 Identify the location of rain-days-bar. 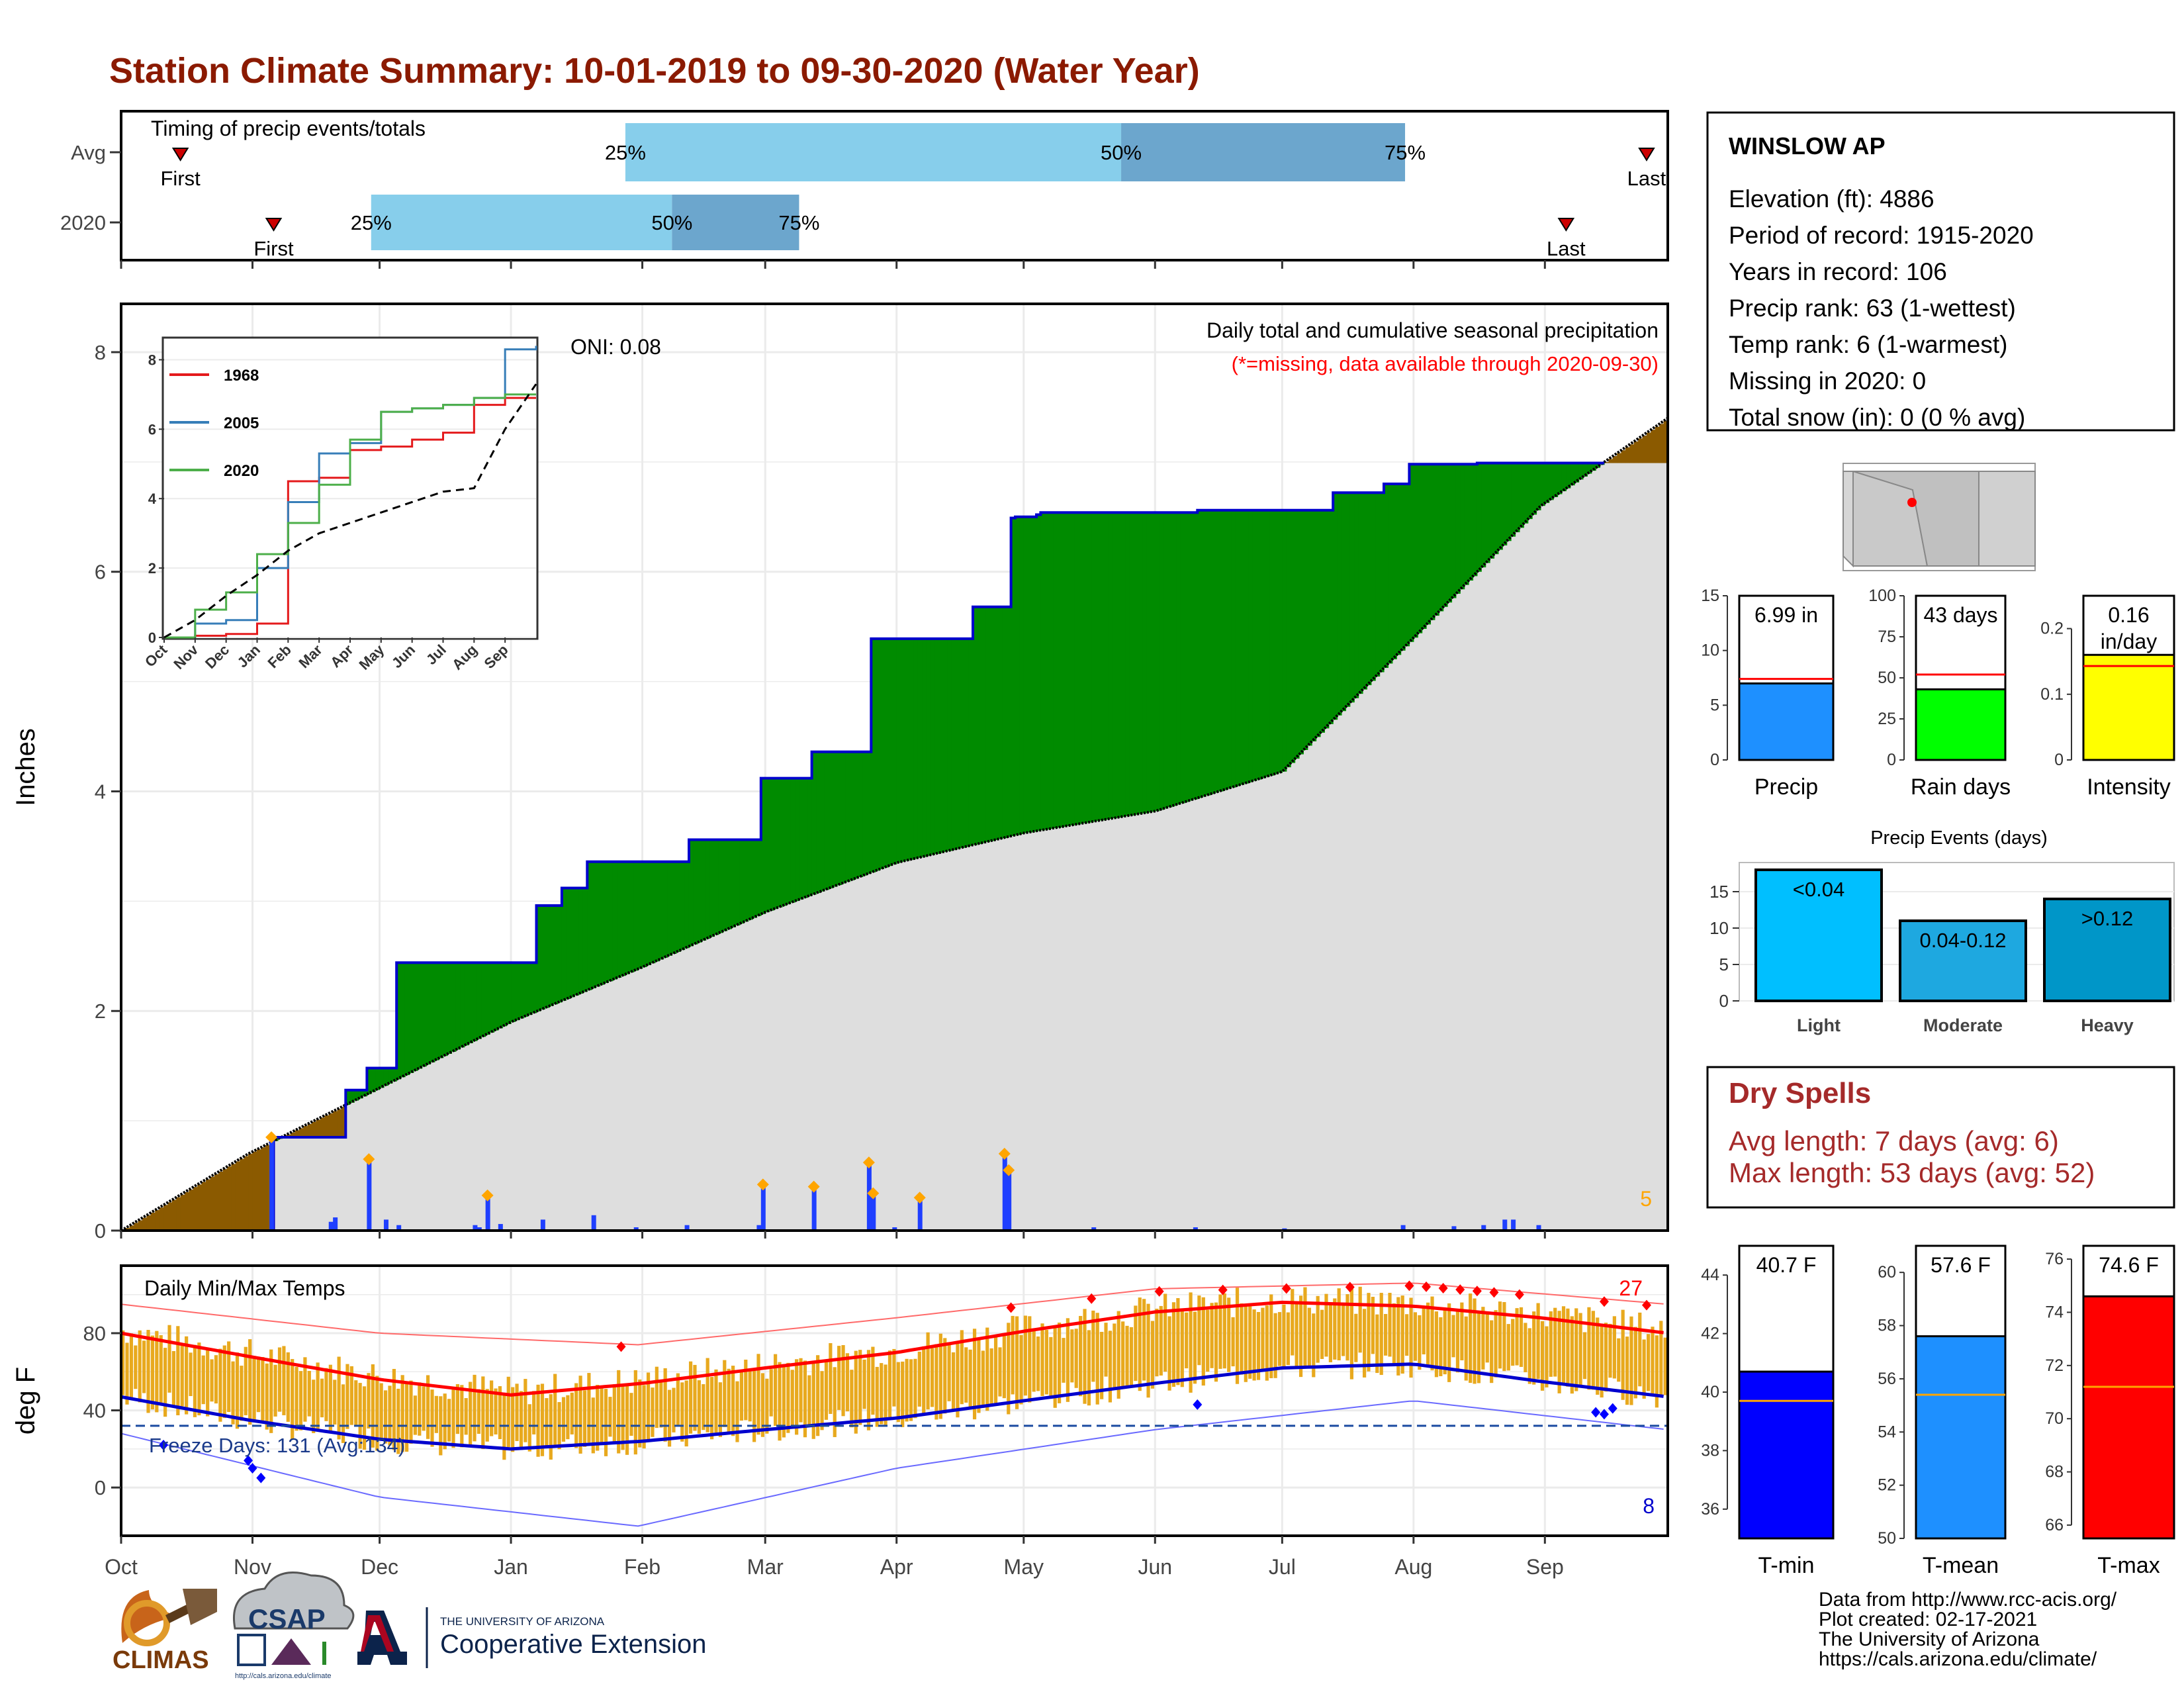
(1961, 724).